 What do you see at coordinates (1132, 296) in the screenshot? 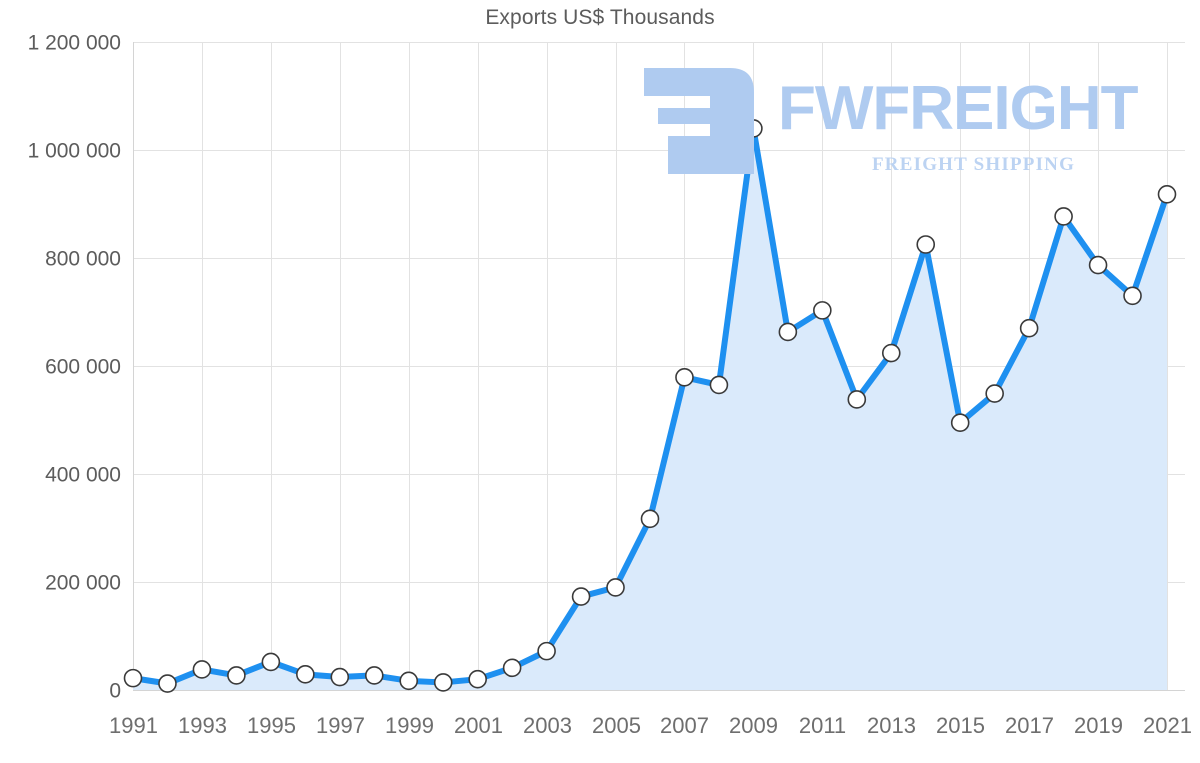
I see `data-point: 2020: 730000` at bounding box center [1132, 296].